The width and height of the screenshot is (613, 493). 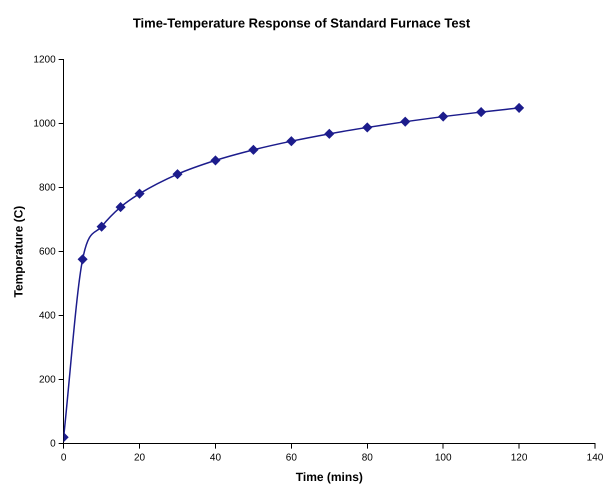 I want to click on y-tick-label: 600, so click(x=47, y=252).